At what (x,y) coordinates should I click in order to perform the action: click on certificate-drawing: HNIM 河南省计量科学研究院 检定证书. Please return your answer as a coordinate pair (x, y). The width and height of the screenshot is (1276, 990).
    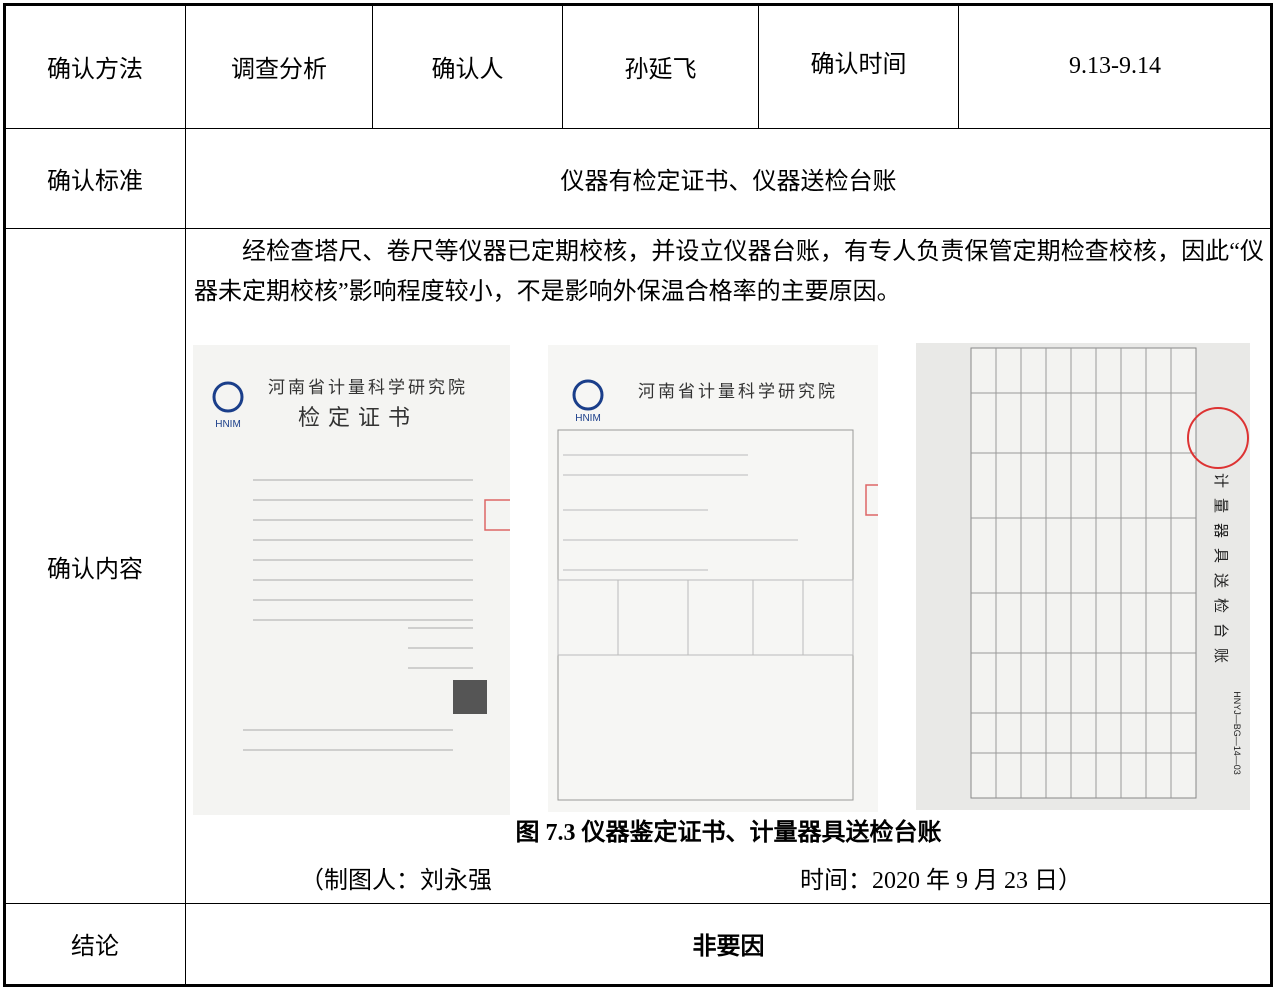
    Looking at the image, I should click on (361, 564).